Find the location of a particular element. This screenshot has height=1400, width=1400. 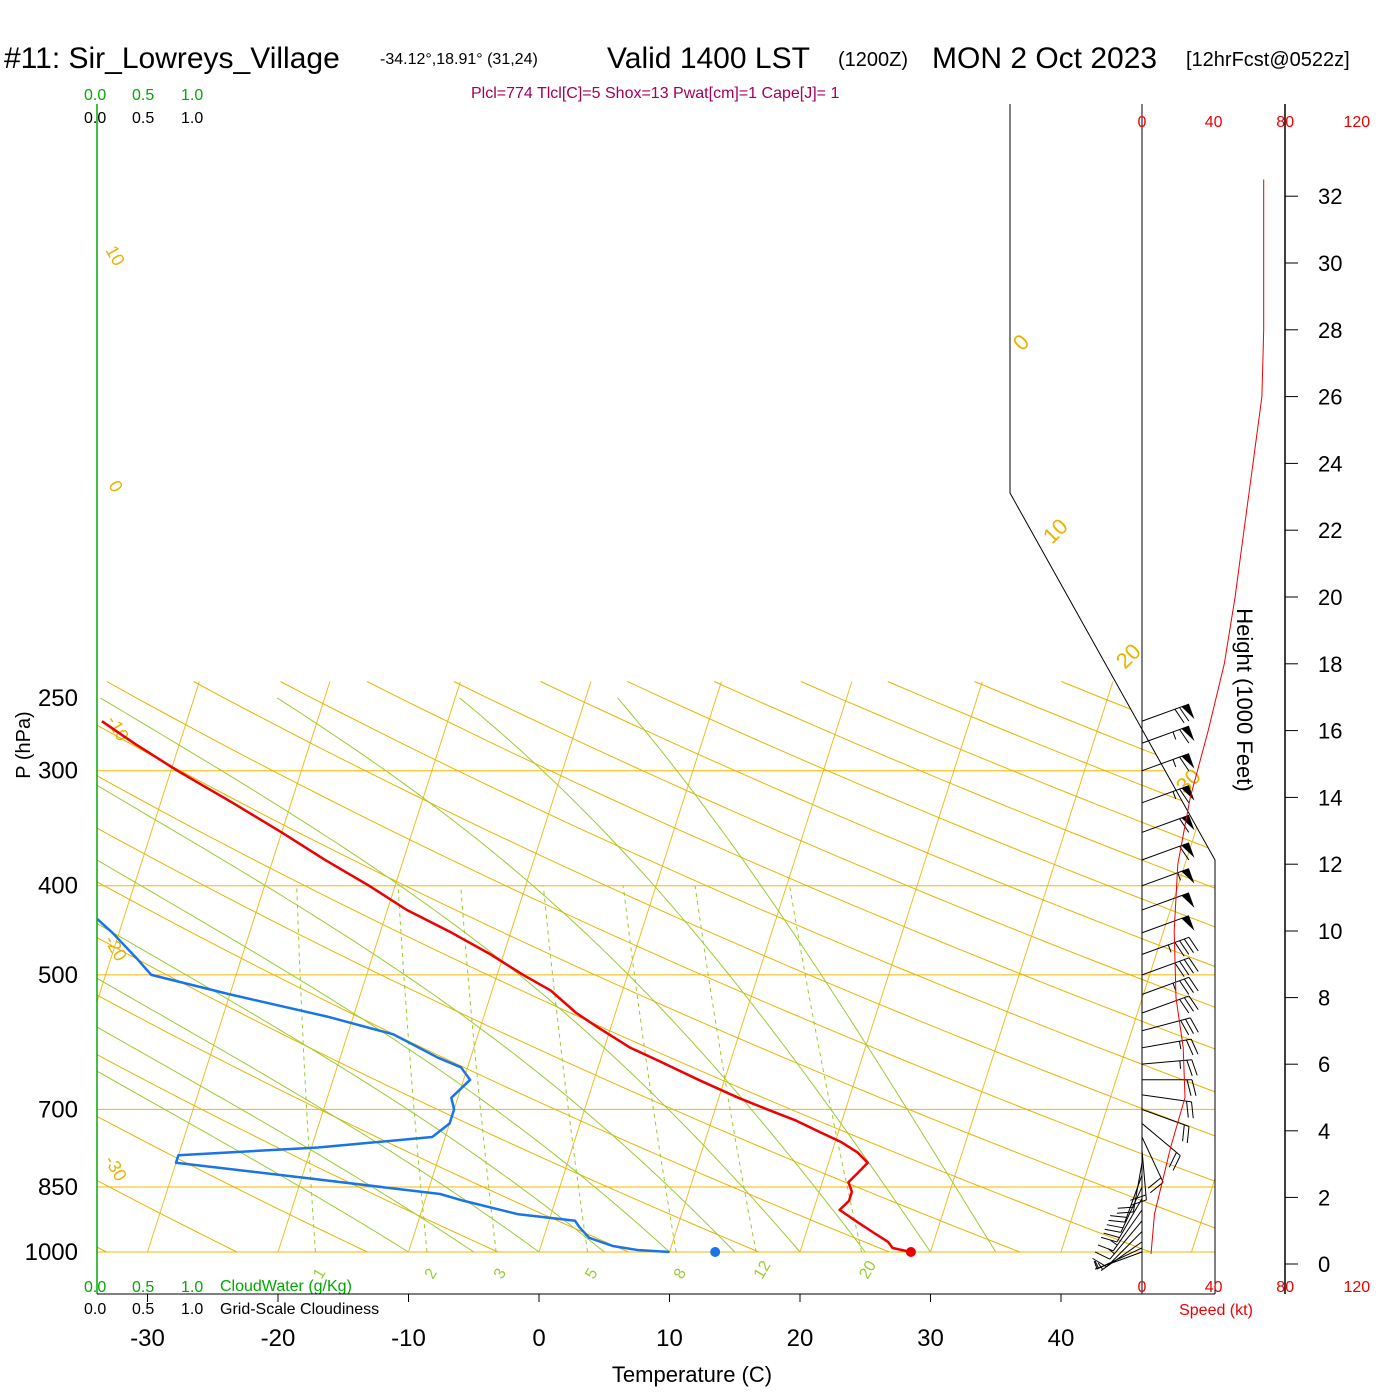

x-tick-label: -10 is located at coordinates (408, 1338).